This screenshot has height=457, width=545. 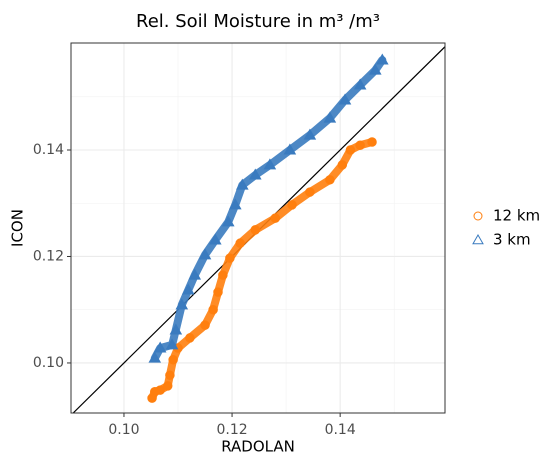 What do you see at coordinates (258, 21) in the screenshot?
I see `chart-title: Rel. Soil Moisture in m³ /m³` at bounding box center [258, 21].